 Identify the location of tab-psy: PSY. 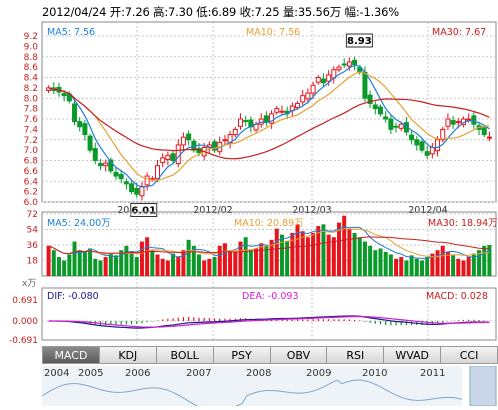
(242, 355).